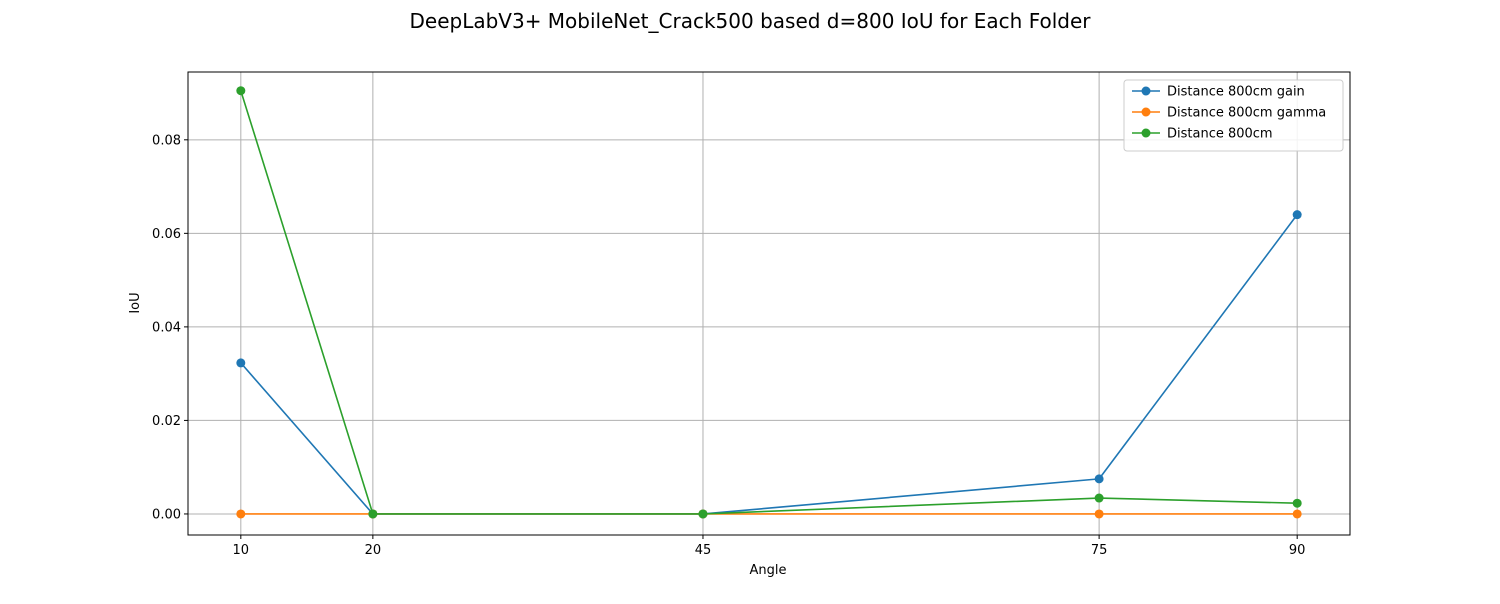 The image size is (1500, 604). Describe the element at coordinates (1297, 550) in the screenshot. I see `x-tick-label: 90` at that location.